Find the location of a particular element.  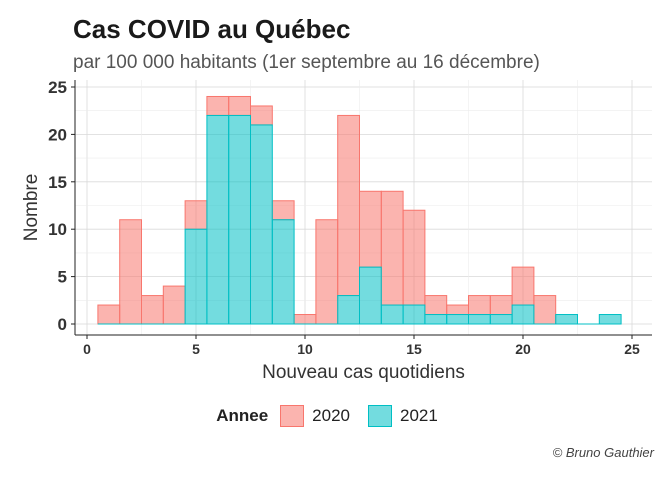

y-tick-label: 15 is located at coordinates (57, 182).